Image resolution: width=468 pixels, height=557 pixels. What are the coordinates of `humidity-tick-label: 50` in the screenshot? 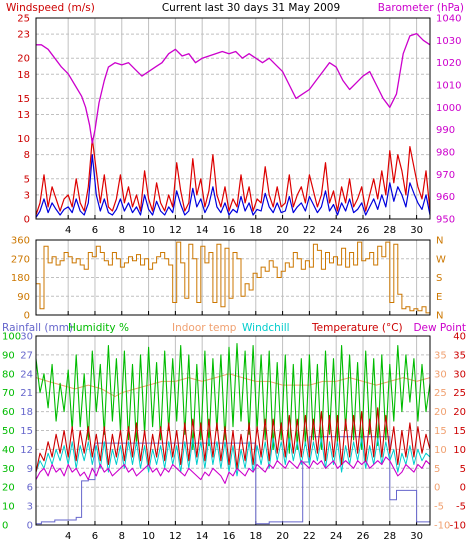 It's located at (8, 431).